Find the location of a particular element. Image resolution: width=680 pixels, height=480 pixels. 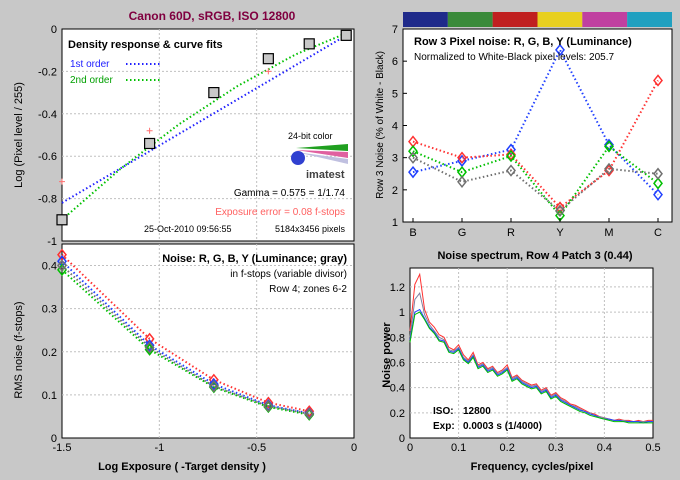

exposure-label: Exp: is located at coordinates (444, 426).